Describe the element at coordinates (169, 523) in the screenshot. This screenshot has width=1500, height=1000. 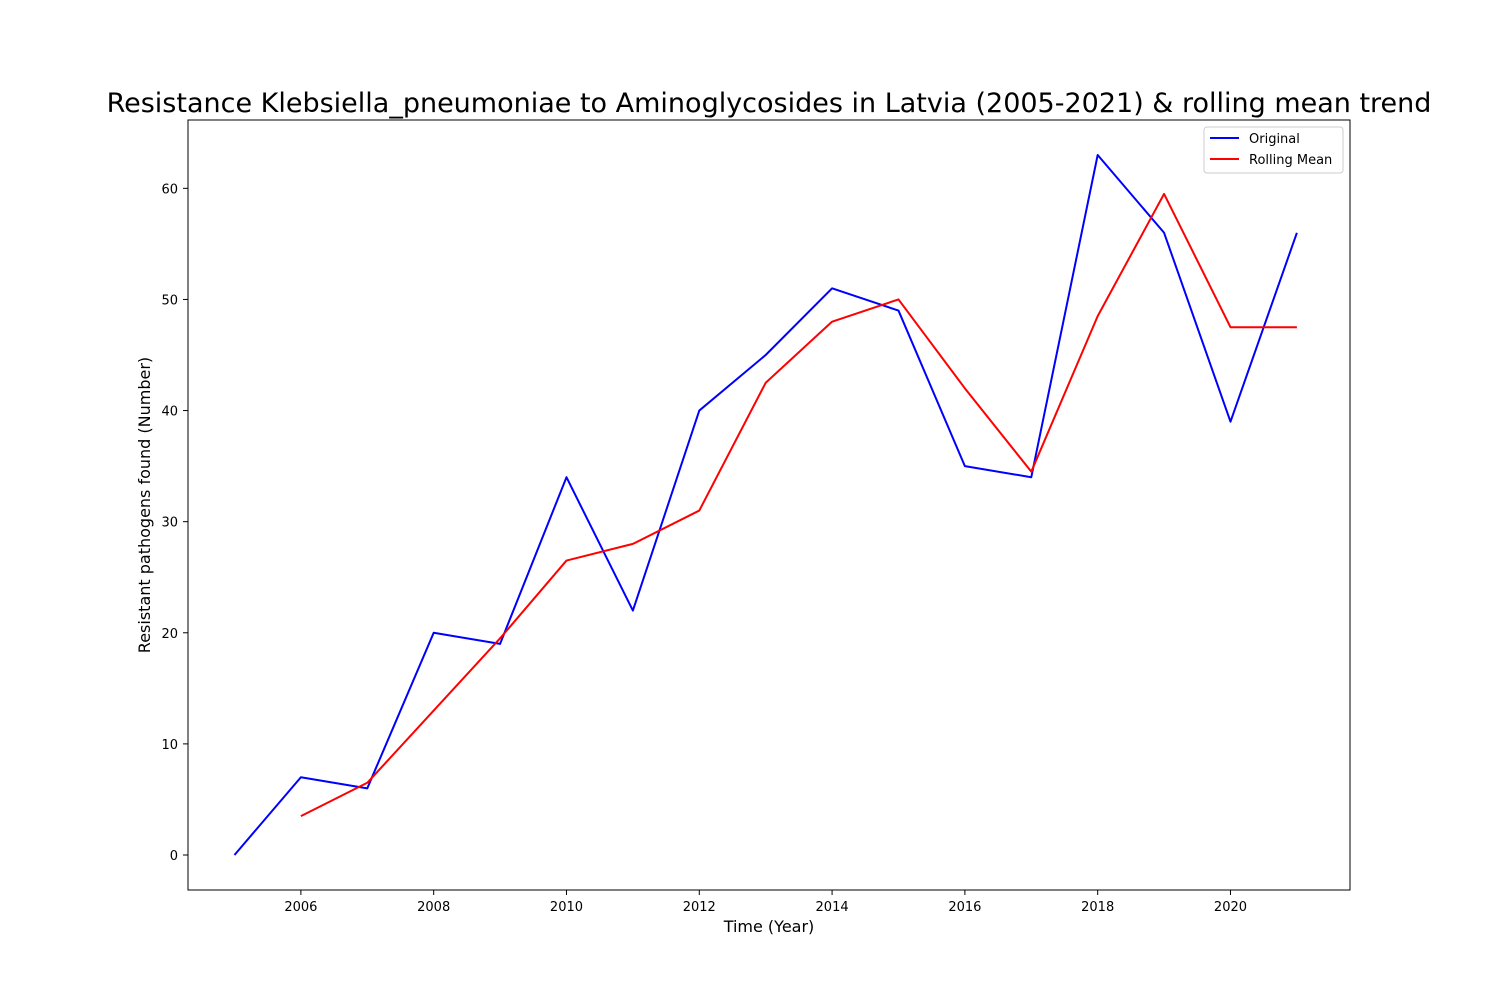
I see `y-tick-label: 30` at that location.